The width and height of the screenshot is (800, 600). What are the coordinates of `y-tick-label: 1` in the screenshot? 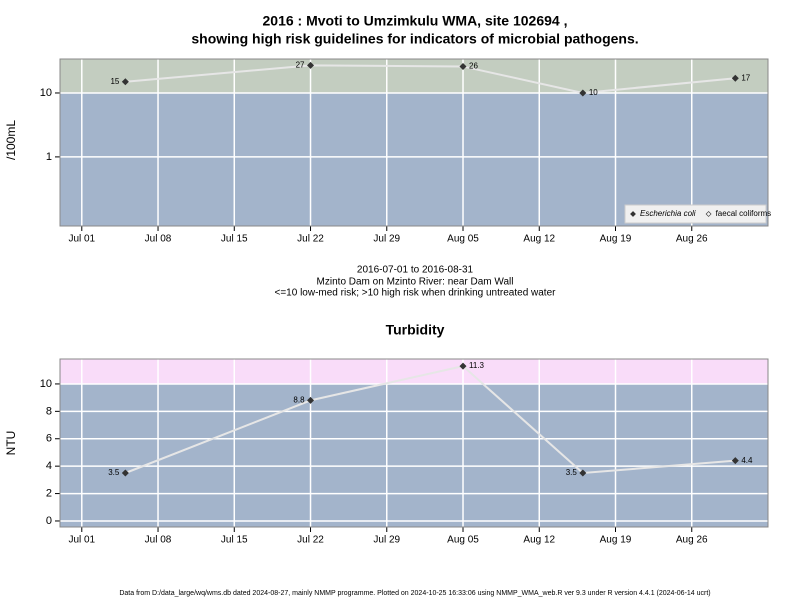 It's located at (49, 157).